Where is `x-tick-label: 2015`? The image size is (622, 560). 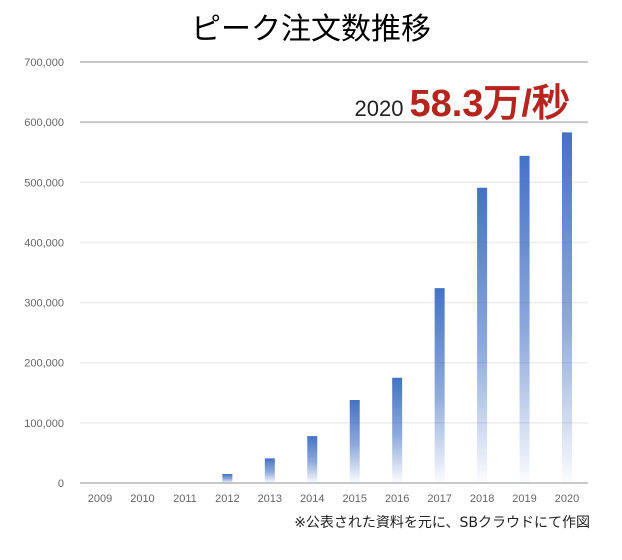 x-tick-label: 2015 is located at coordinates (354, 499).